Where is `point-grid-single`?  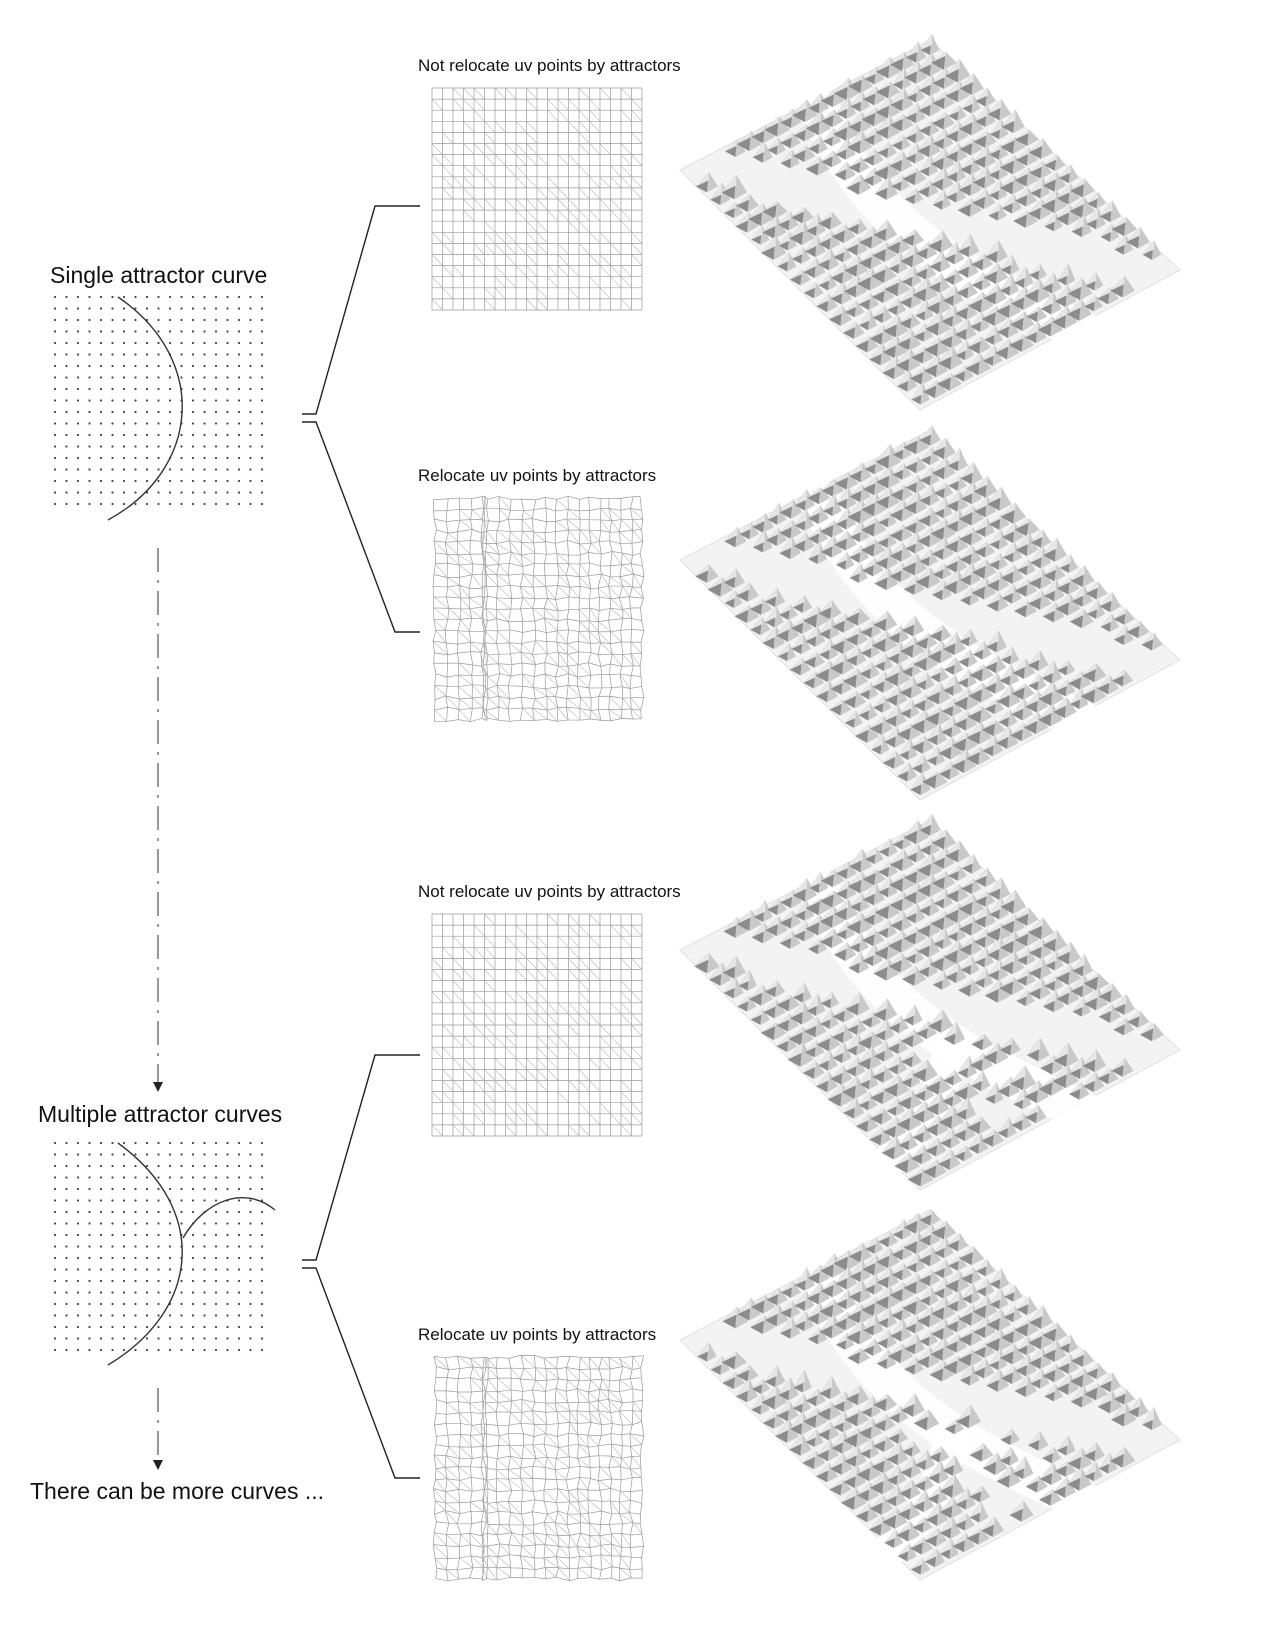 point-grid-single is located at coordinates (158, 400).